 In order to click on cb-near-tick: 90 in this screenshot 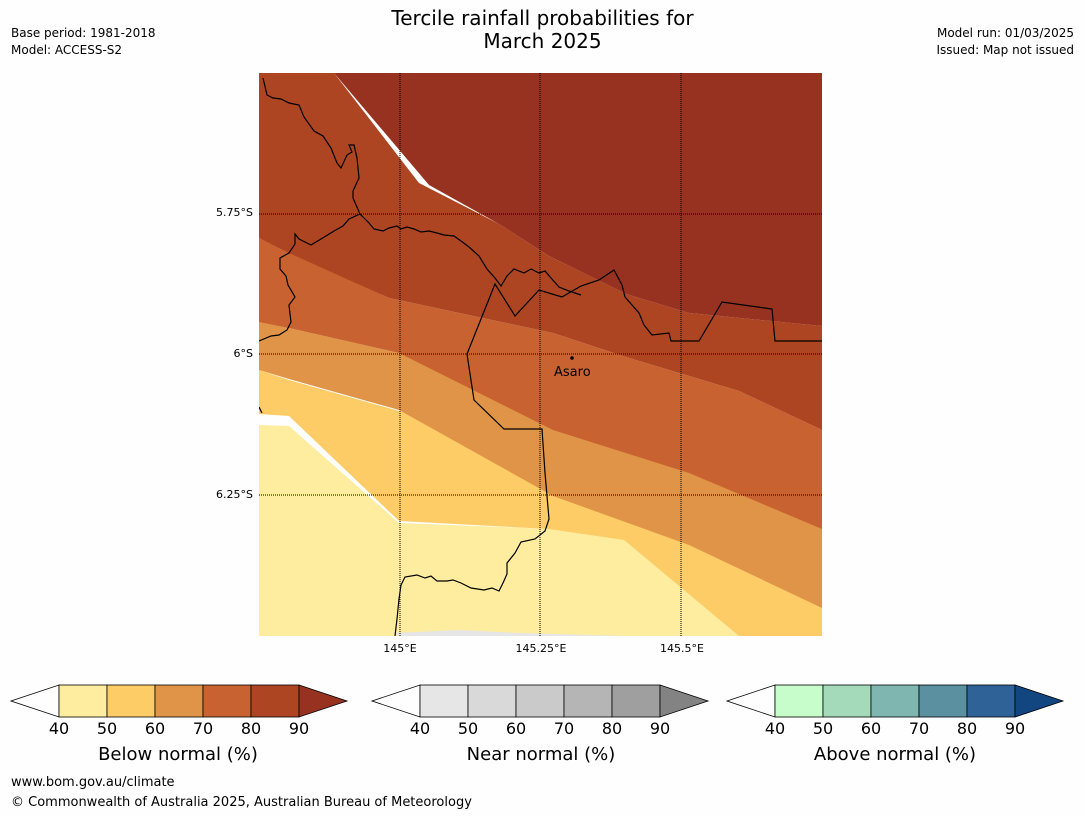, I will do `click(660, 728)`.